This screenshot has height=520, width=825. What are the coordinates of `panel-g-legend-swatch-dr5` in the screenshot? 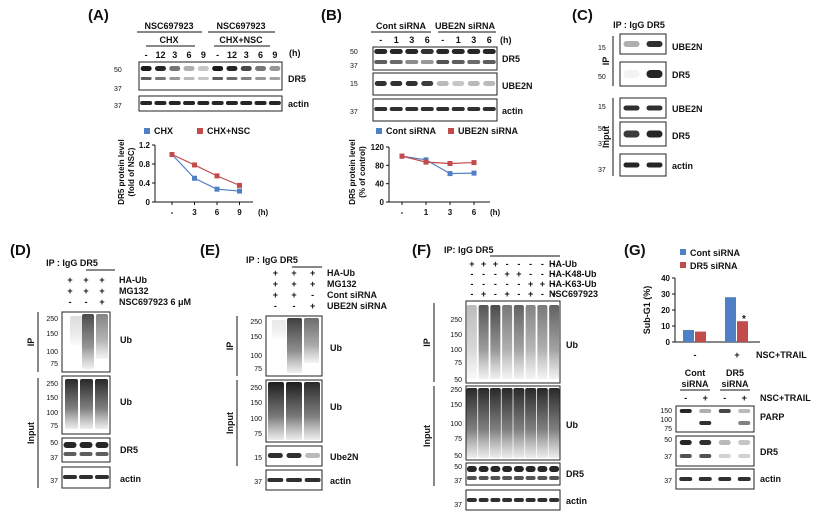 It's located at (683, 265).